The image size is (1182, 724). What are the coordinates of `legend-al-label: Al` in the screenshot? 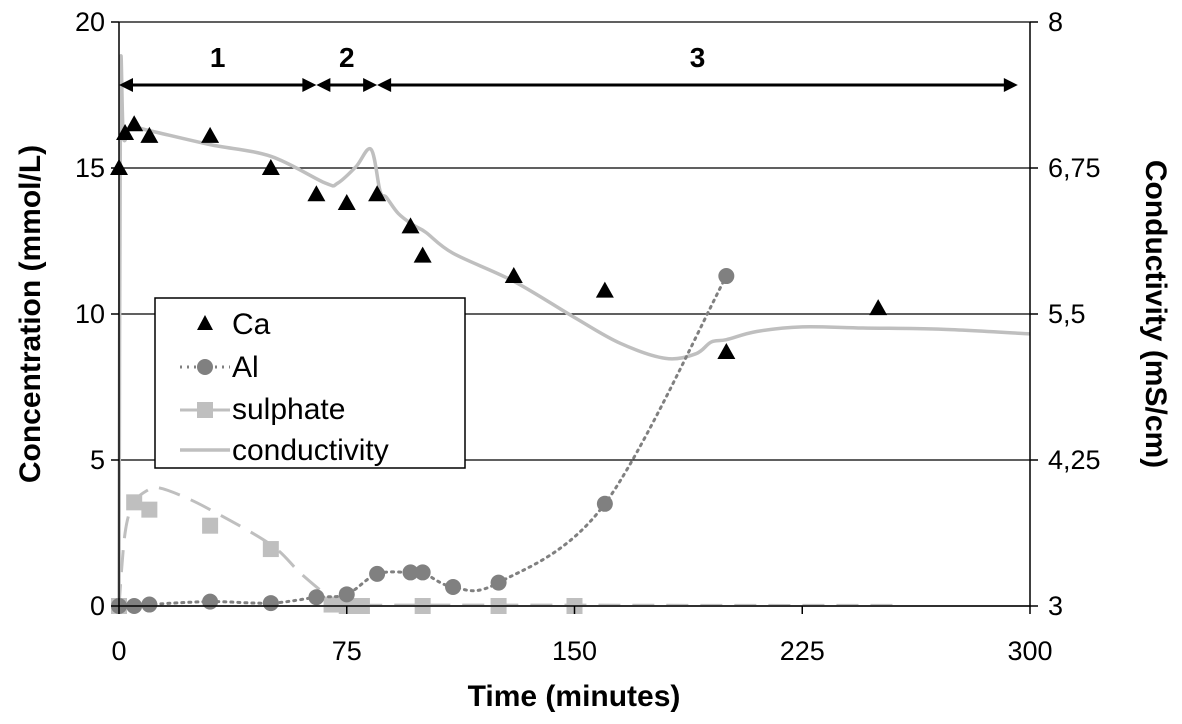 It's located at (245, 367).